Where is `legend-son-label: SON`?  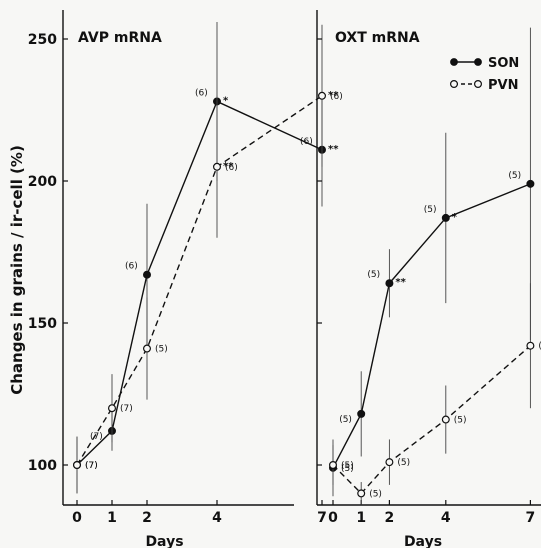 legend-son-label: SON is located at coordinates (503, 63).